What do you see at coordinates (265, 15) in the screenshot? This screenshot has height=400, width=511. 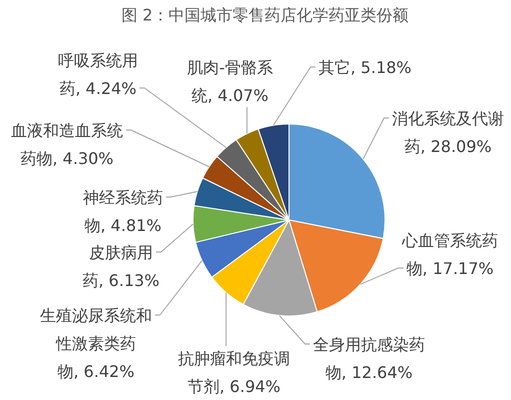 I see `chart-title: 图 2：中国城市零售药店化学药亚类份额` at bounding box center [265, 15].